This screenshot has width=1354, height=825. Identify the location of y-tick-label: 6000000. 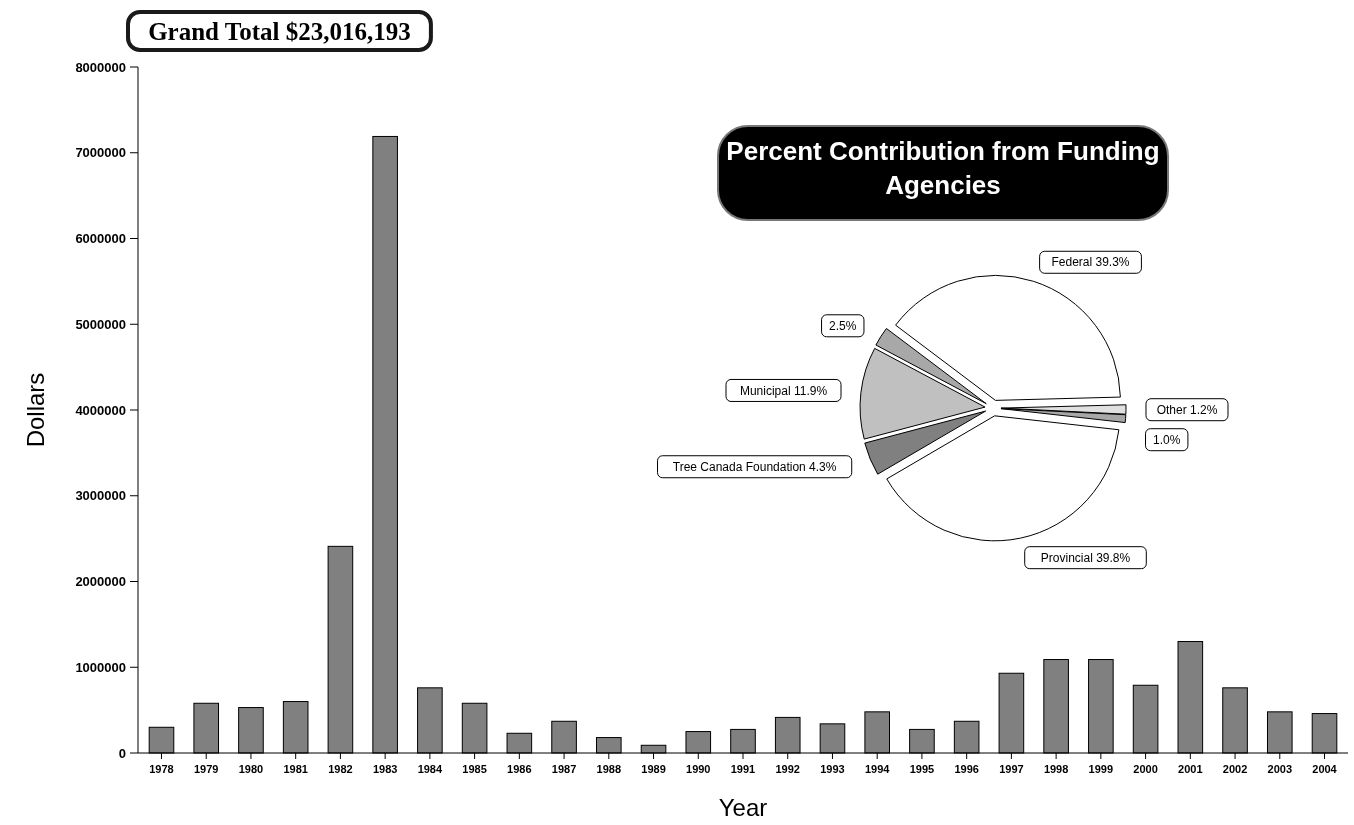
(100, 239).